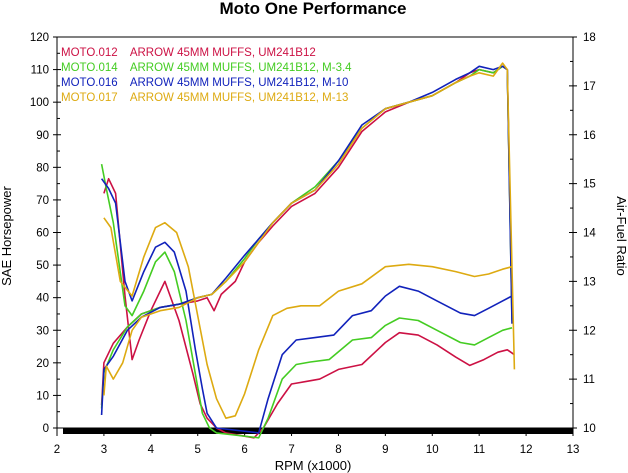  Describe the element at coordinates (312, 9) in the screenshot. I see `chart-title: Moto One Performance` at that location.